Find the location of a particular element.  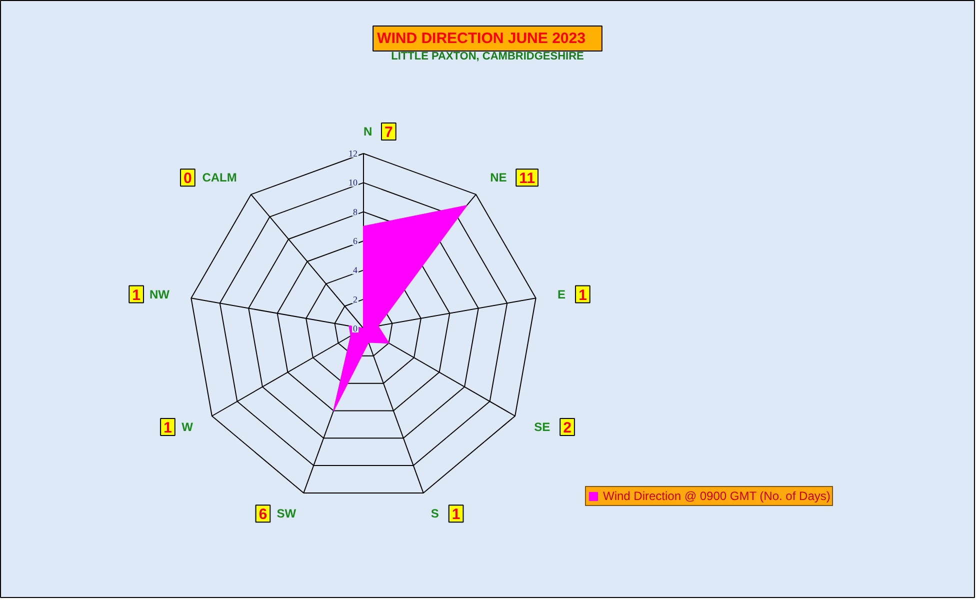

spoke-label: SE is located at coordinates (542, 427).